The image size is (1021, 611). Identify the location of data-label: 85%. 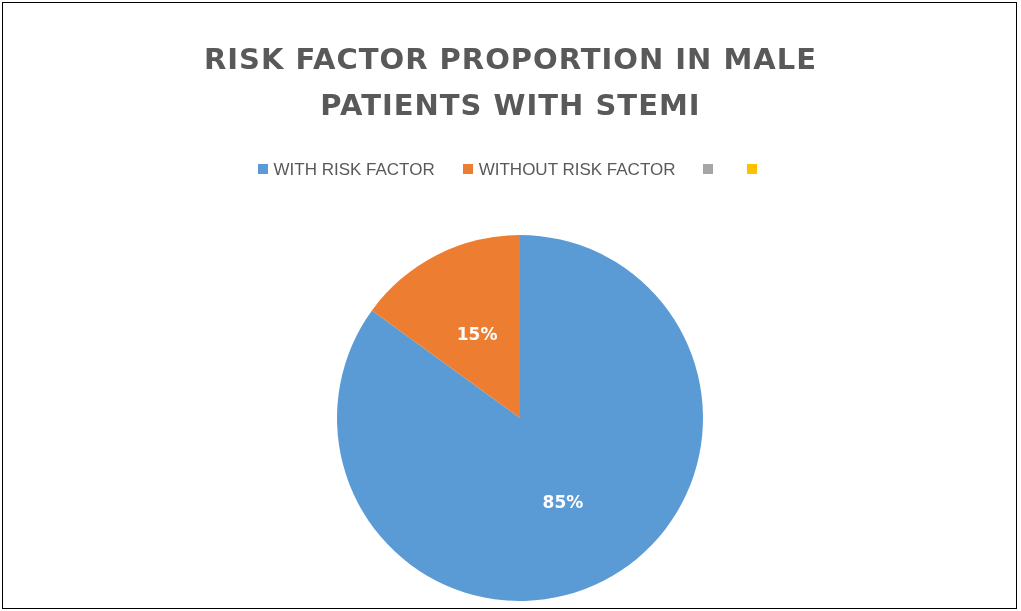
(563, 502).